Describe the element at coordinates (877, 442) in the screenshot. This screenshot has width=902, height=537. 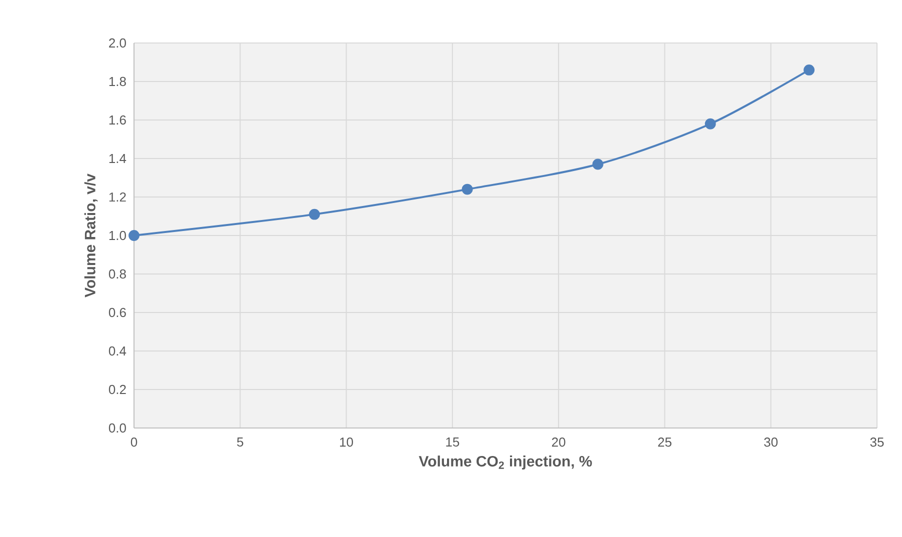
I see `x-tick-label: 35` at that location.